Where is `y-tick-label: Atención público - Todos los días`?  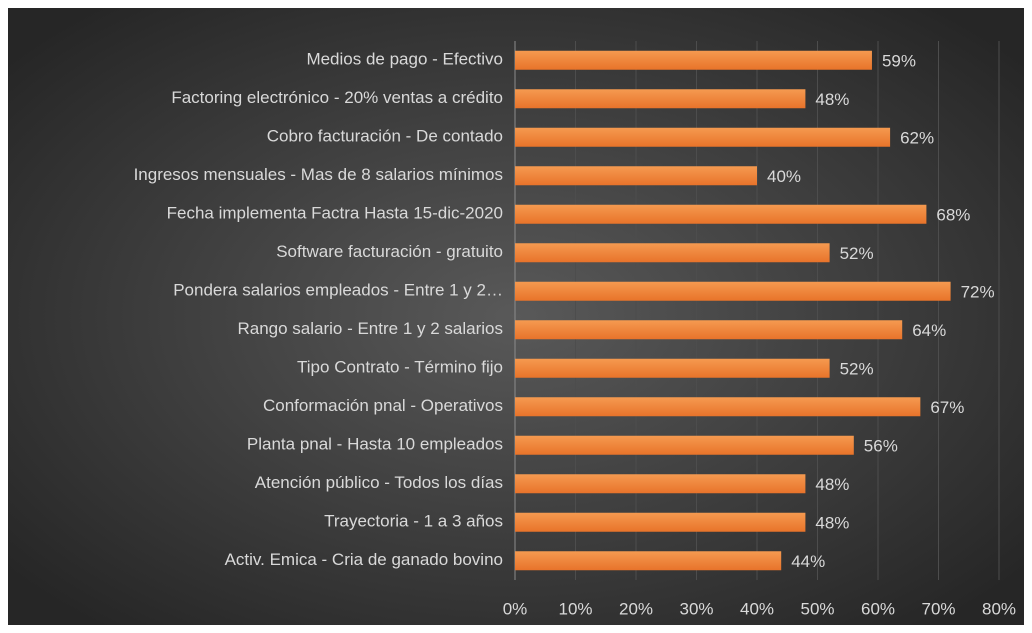
y-tick-label: Atención público - Todos los días is located at coordinates (379, 482).